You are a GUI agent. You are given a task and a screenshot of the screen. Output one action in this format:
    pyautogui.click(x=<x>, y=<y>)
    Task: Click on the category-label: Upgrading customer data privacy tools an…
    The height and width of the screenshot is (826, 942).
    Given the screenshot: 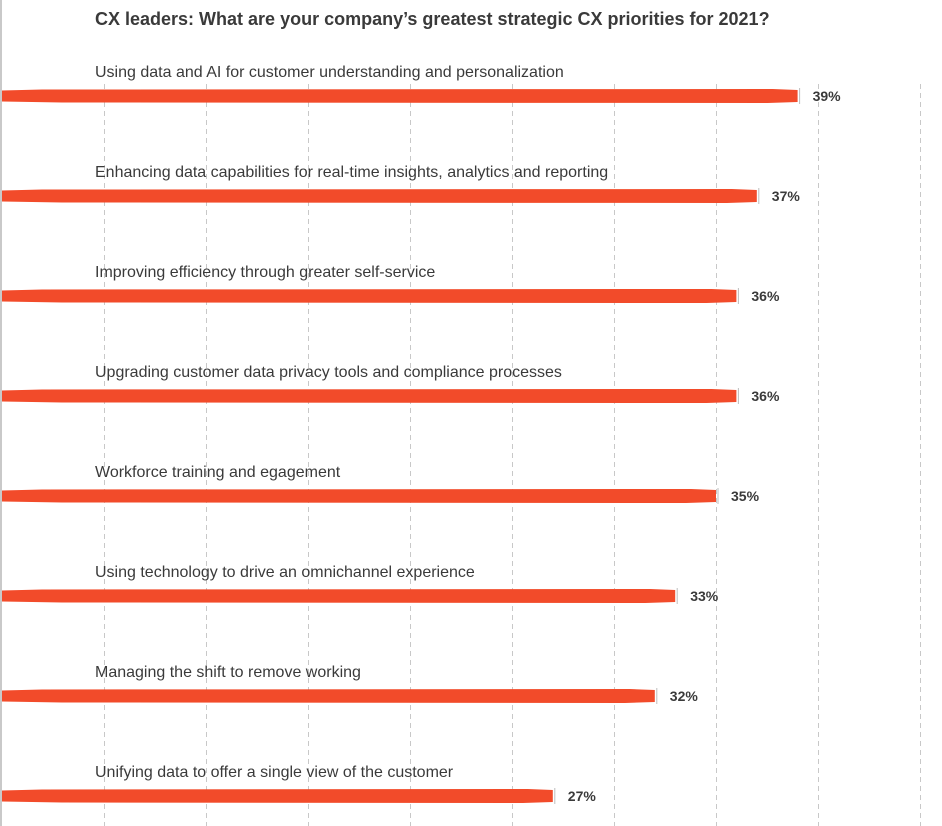 What is the action you would take?
    pyautogui.click(x=328, y=372)
    